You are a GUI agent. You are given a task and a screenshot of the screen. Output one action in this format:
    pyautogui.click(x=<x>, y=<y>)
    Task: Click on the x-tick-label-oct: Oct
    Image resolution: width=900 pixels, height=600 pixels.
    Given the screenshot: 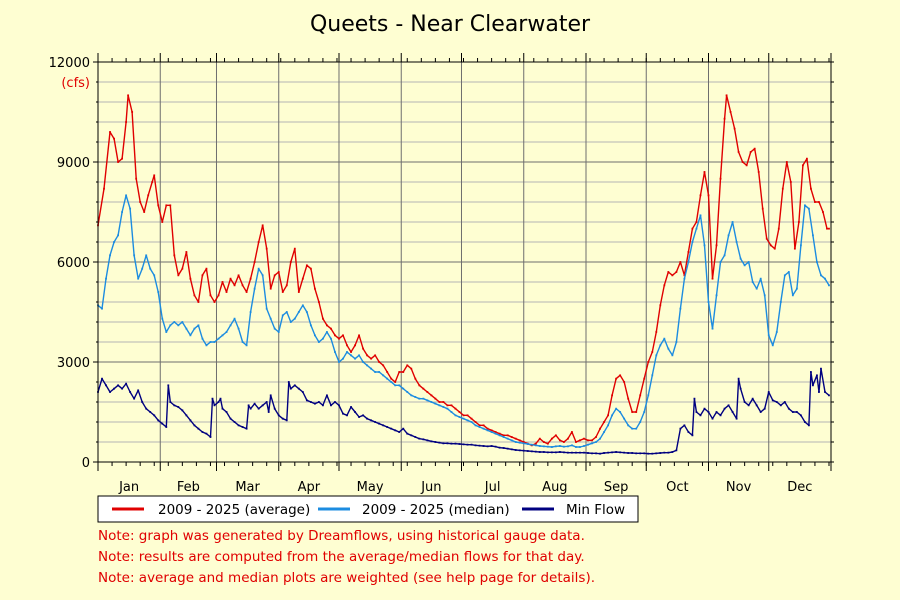 What is the action you would take?
    pyautogui.click(x=677, y=487)
    